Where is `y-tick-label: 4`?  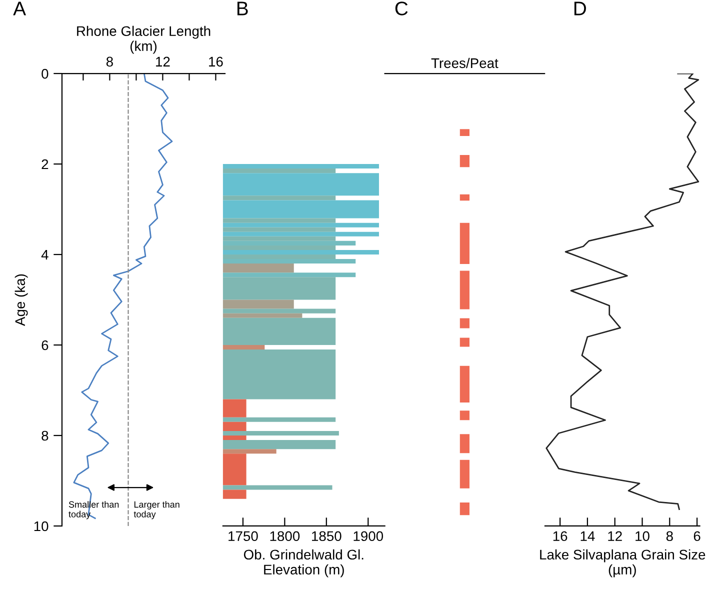
y-tick-label: 4 is located at coordinates (44, 255).